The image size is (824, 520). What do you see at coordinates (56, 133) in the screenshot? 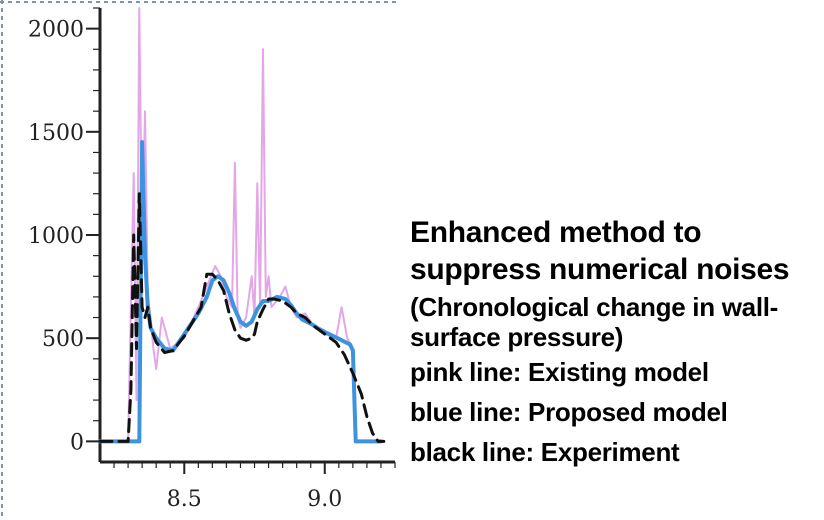
I see `y-tick-label: 1500` at bounding box center [56, 133].